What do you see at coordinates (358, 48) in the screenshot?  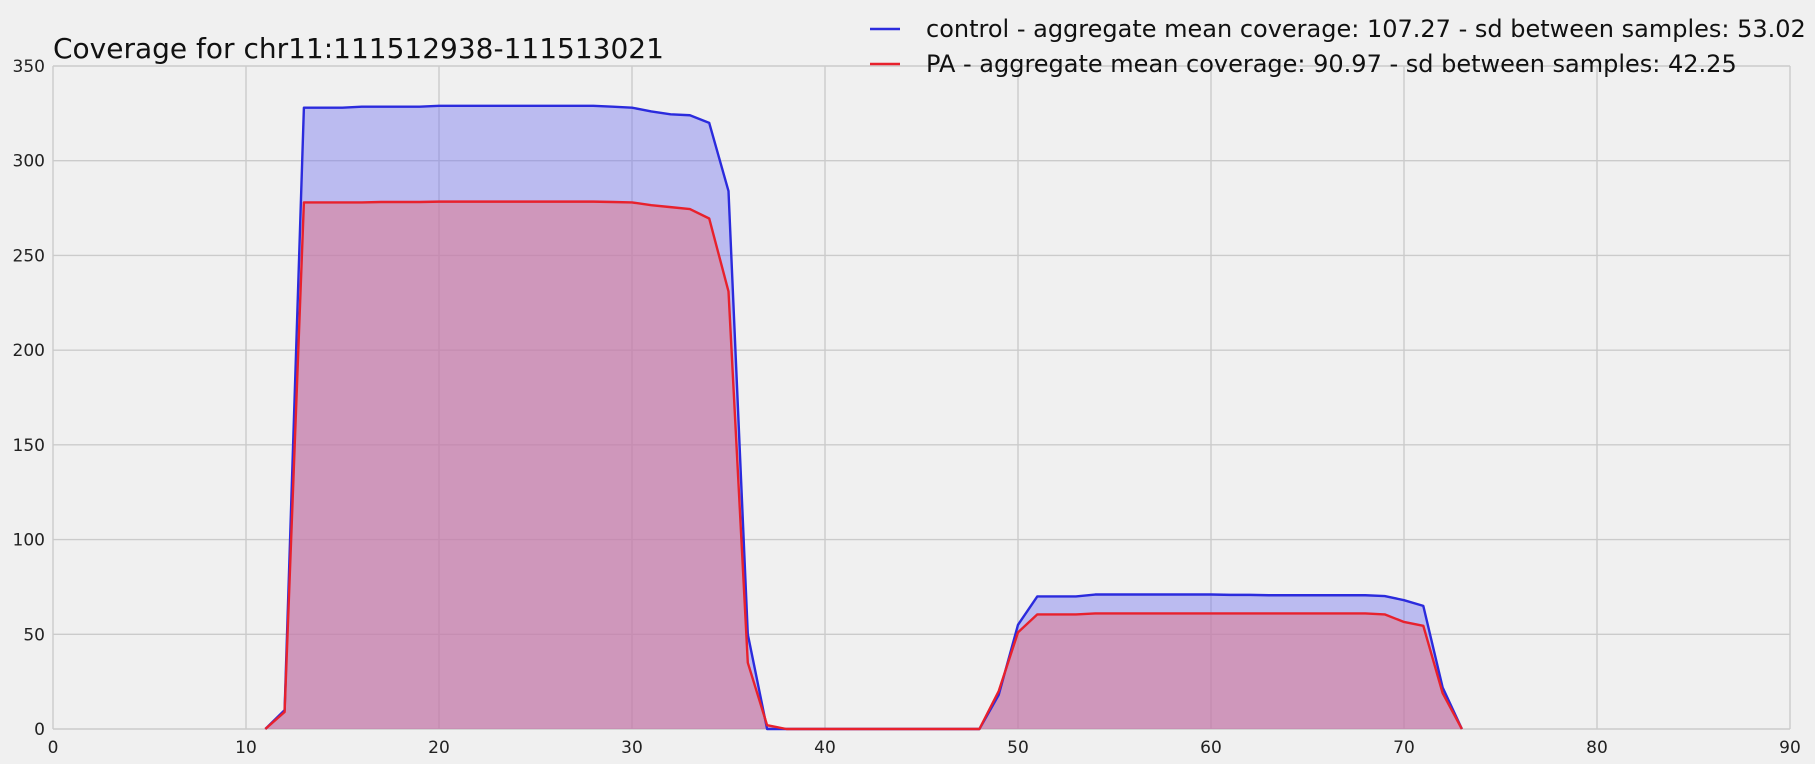 I see `chart-title: Coverage for chr11:111512938-111513021` at bounding box center [358, 48].